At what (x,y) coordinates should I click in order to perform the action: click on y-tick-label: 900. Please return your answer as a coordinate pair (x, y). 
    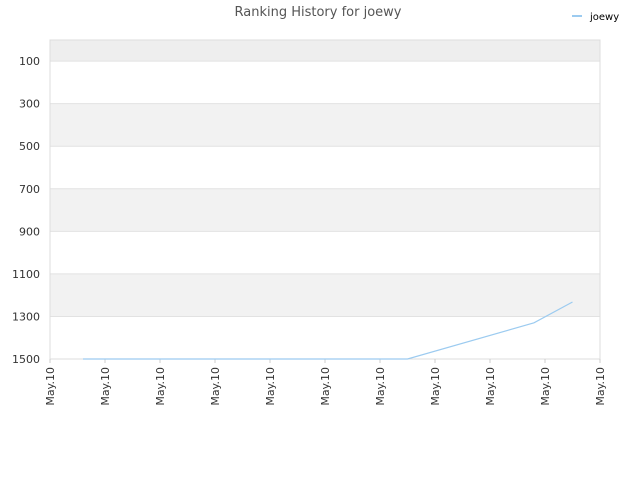
    Looking at the image, I should click on (29, 231).